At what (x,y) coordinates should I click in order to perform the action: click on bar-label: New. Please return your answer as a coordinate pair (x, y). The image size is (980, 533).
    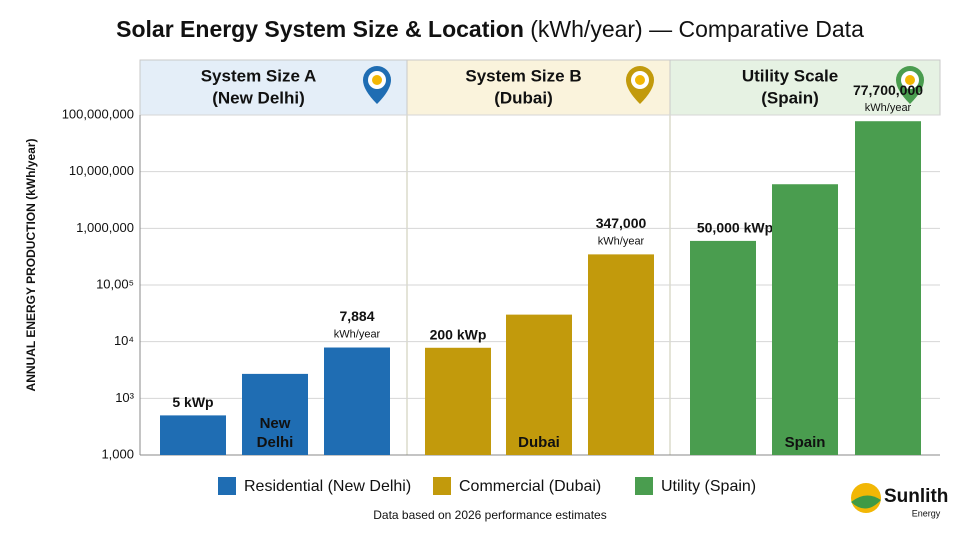
    Looking at the image, I should click on (275, 423).